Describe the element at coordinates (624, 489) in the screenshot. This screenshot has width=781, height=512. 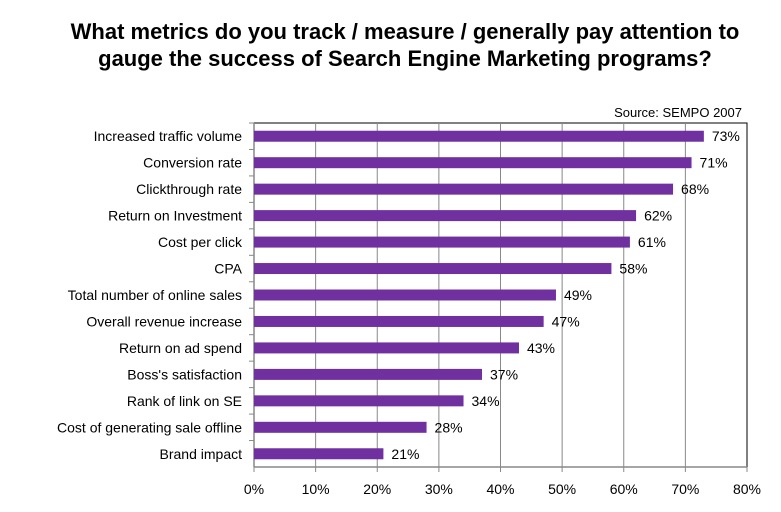
I see `x-tick-label: 60%` at that location.